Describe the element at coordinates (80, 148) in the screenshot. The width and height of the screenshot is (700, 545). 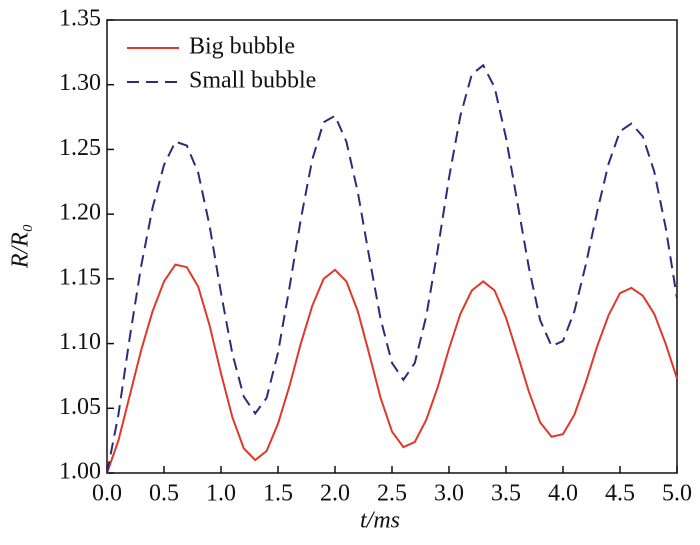
I see `y-tick-label: 1.25` at that location.